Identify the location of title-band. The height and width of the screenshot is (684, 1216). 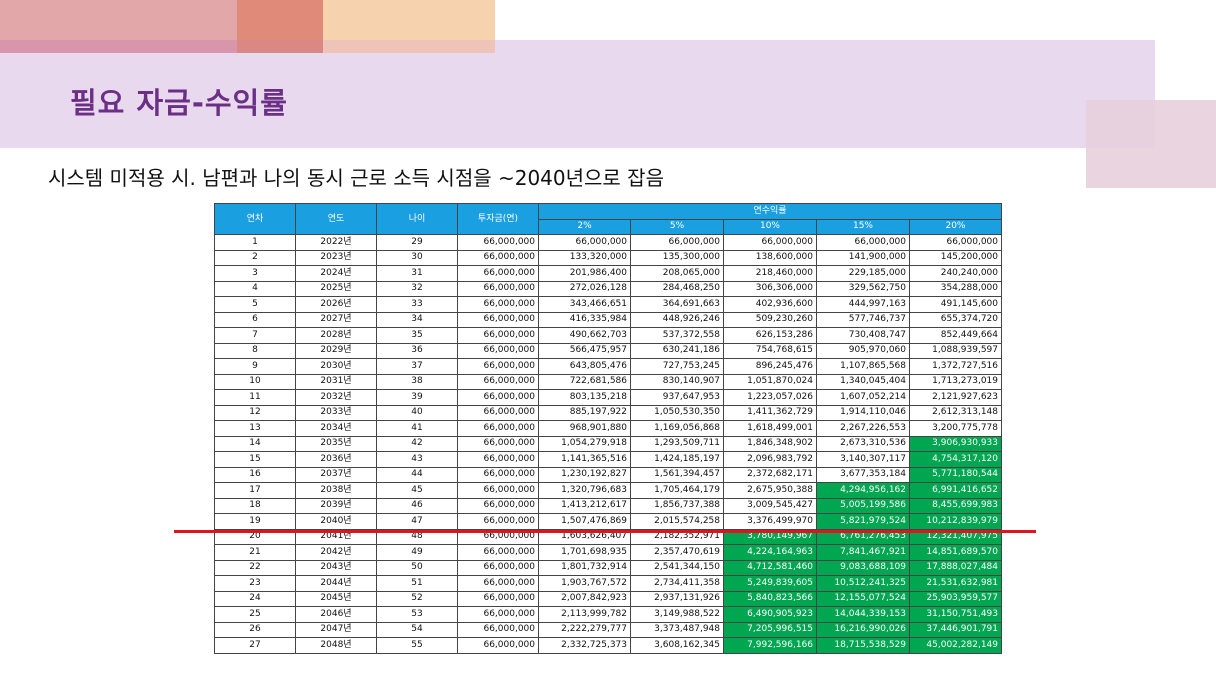
(577, 94).